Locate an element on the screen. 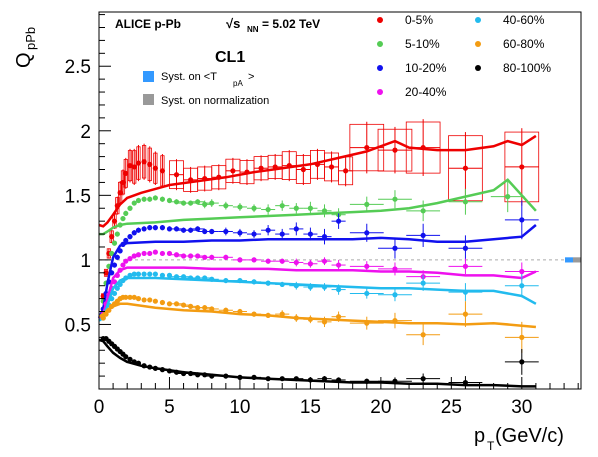  model-label: CL1 is located at coordinates (230, 57).